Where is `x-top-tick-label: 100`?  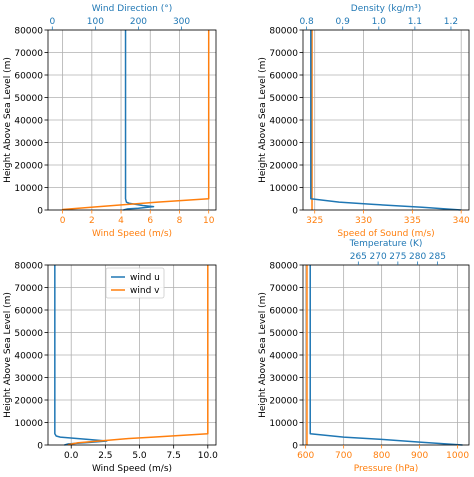
x-top-tick-label: 100 is located at coordinates (95, 22).